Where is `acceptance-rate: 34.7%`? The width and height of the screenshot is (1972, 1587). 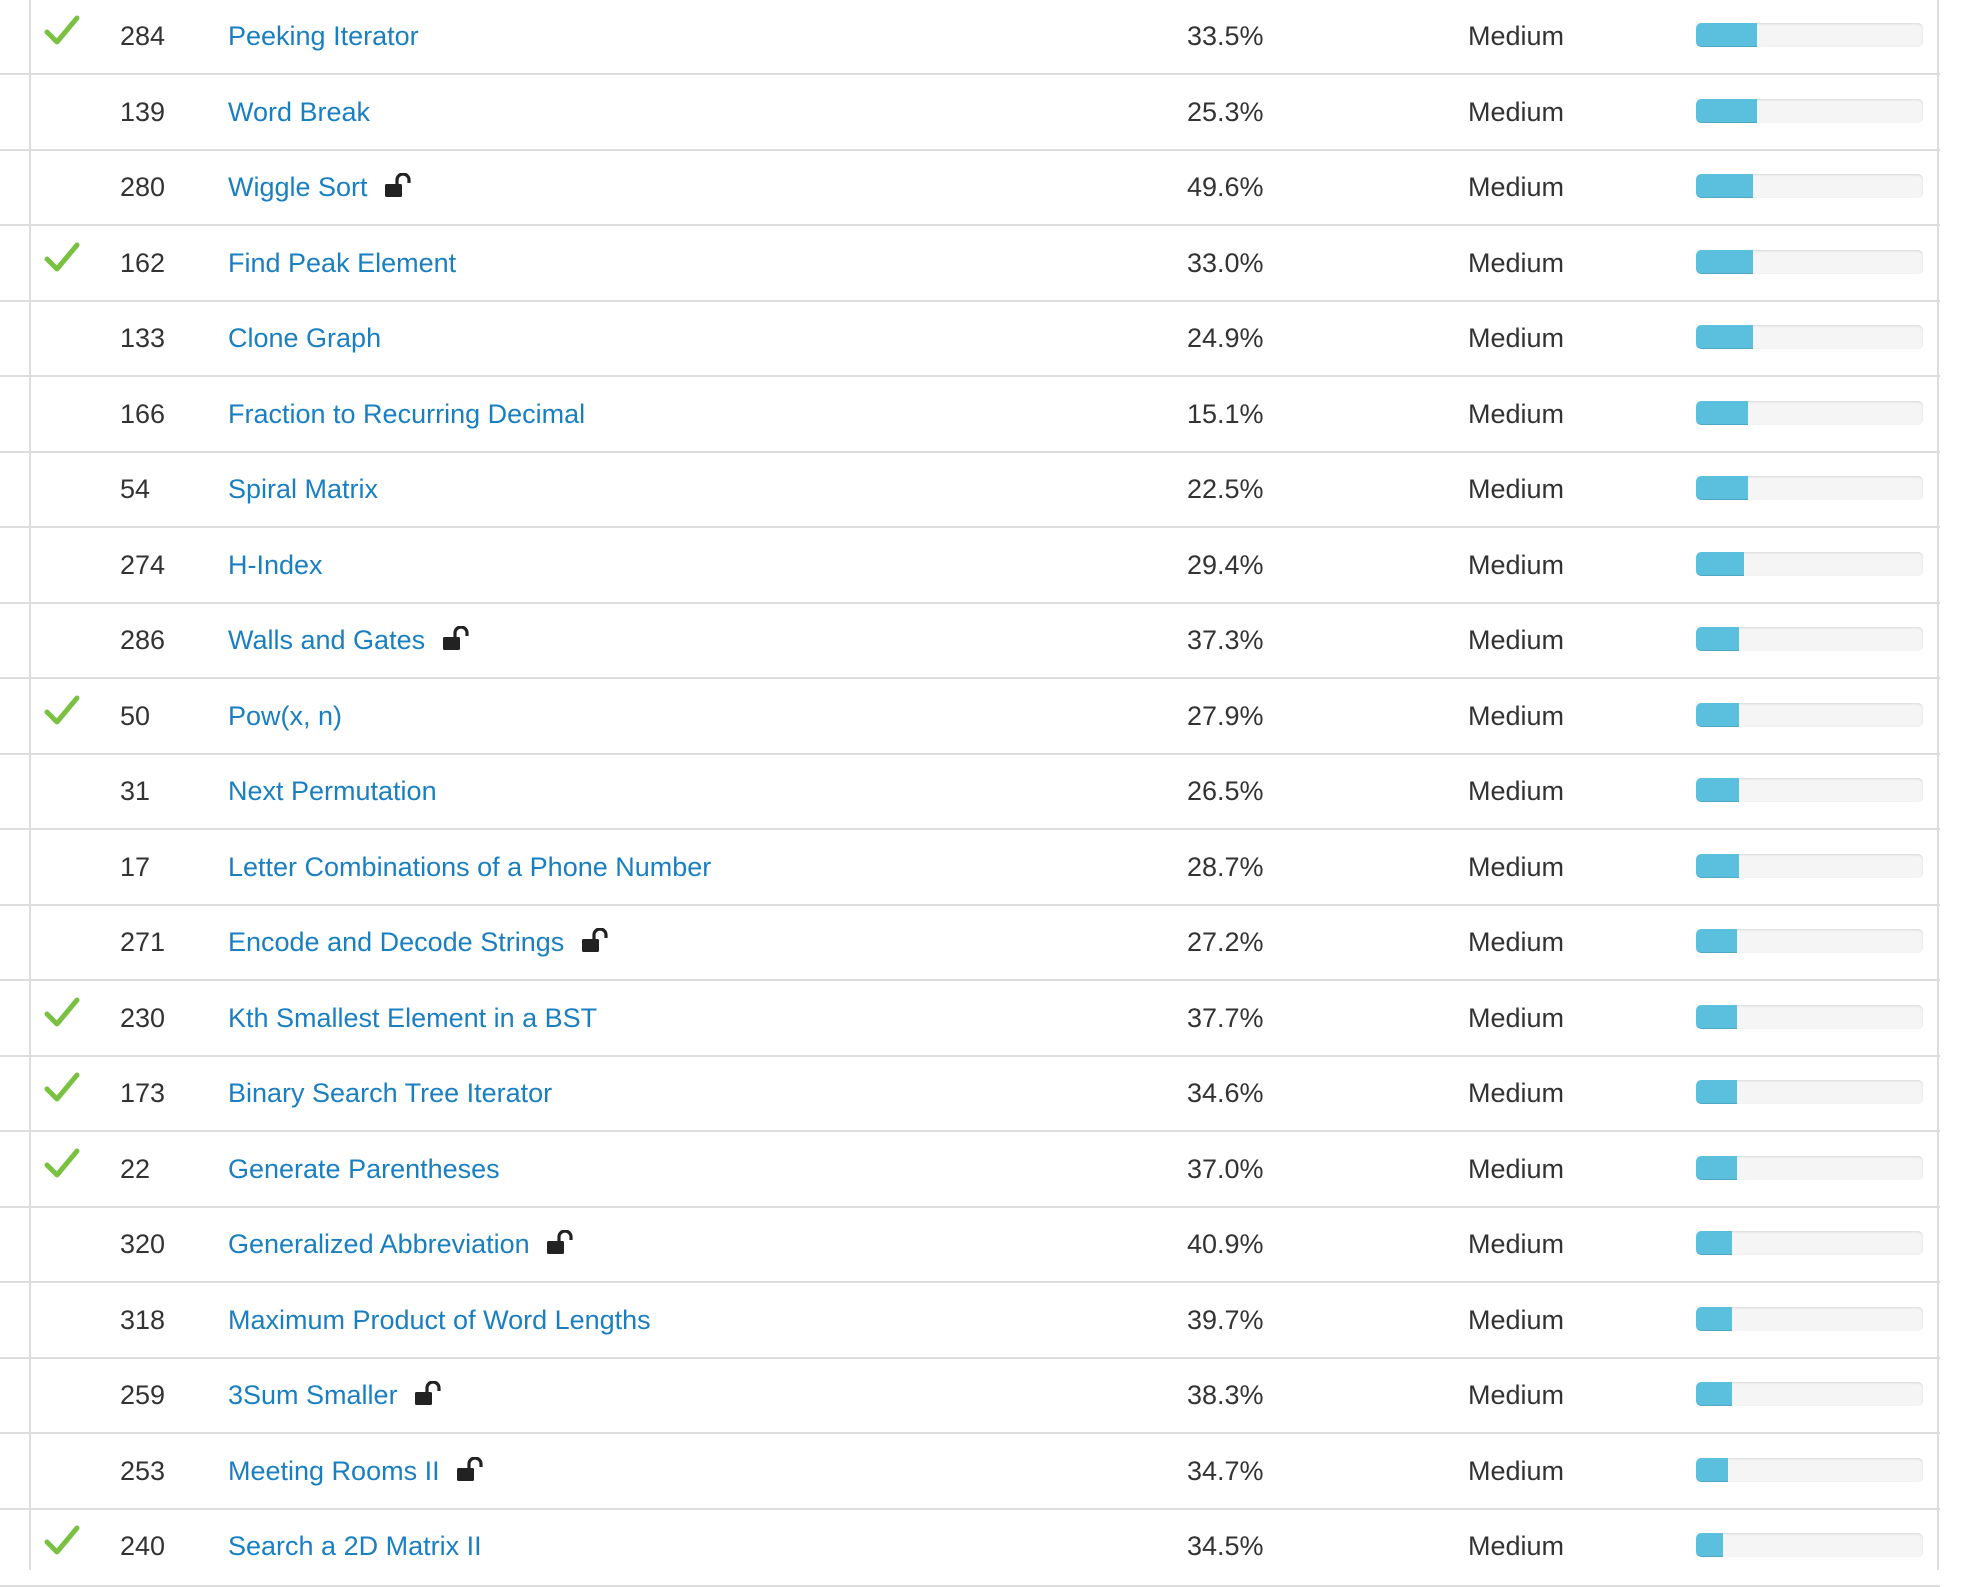
acceptance-rate: 34.7% is located at coordinates (1225, 1471).